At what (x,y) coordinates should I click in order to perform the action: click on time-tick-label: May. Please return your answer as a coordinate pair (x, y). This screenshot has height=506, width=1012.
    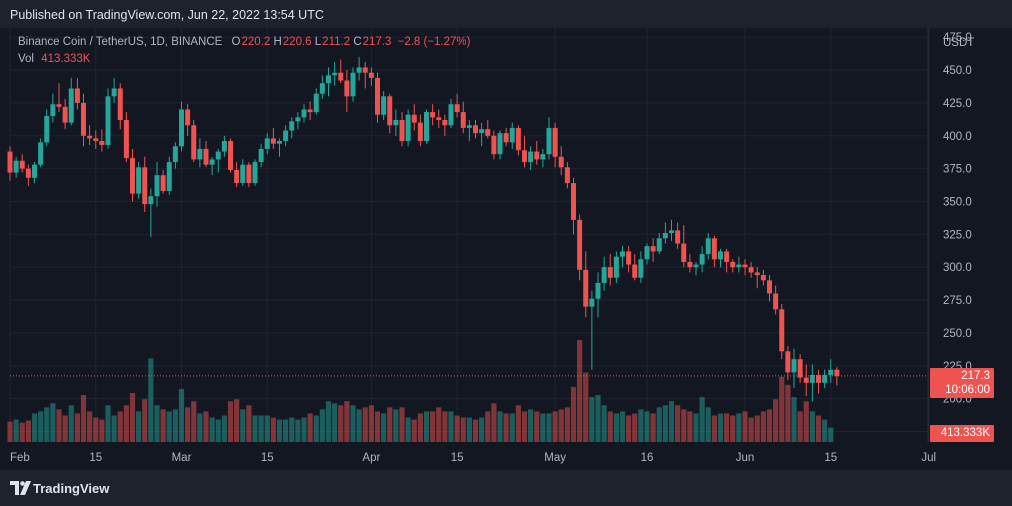
    Looking at the image, I should click on (555, 458).